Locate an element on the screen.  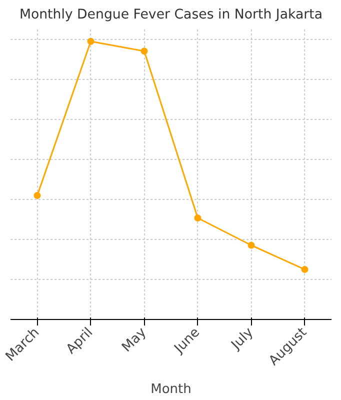
chart-title: Monthly Dengue Fever Cases in North Jakarta is located at coordinates (171, 15).